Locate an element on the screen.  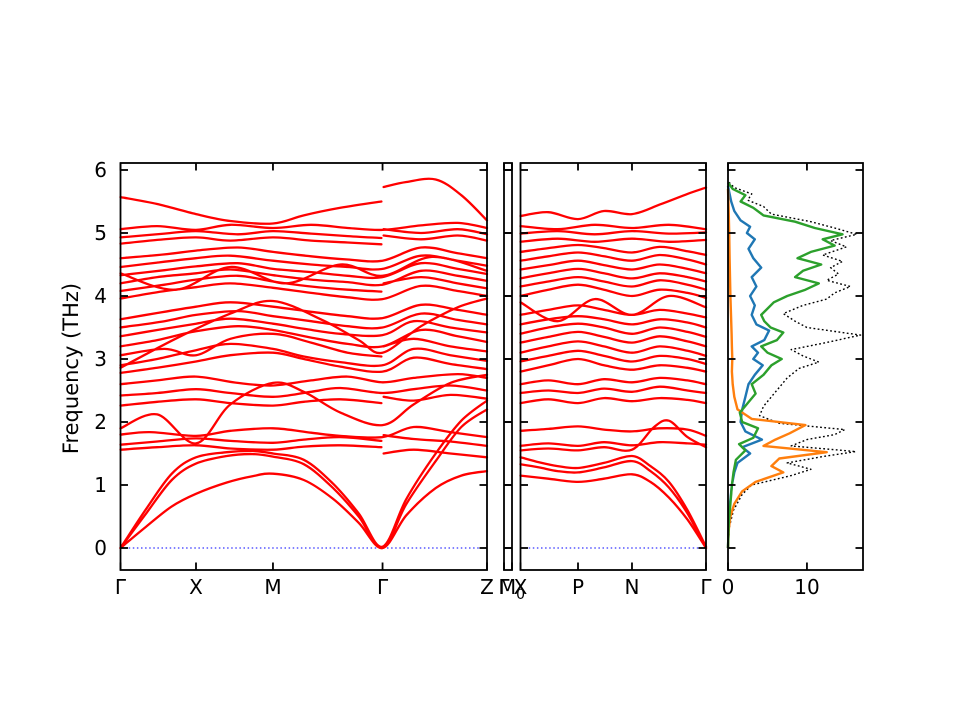
x-tick-label: P is located at coordinates (578, 587).